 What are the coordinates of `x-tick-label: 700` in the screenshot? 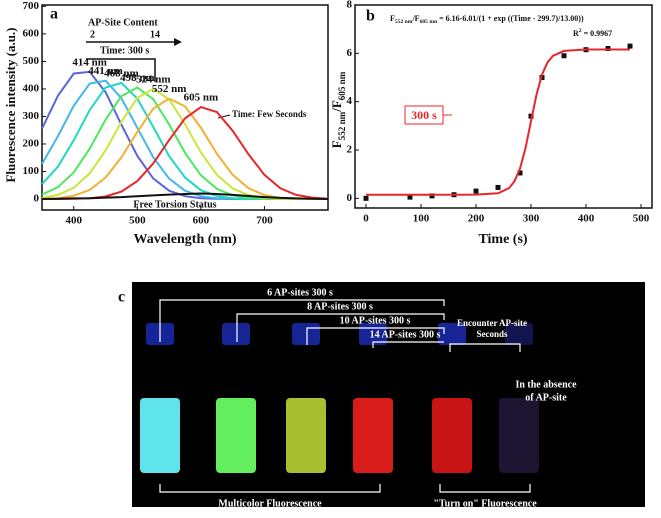 It's located at (264, 221).